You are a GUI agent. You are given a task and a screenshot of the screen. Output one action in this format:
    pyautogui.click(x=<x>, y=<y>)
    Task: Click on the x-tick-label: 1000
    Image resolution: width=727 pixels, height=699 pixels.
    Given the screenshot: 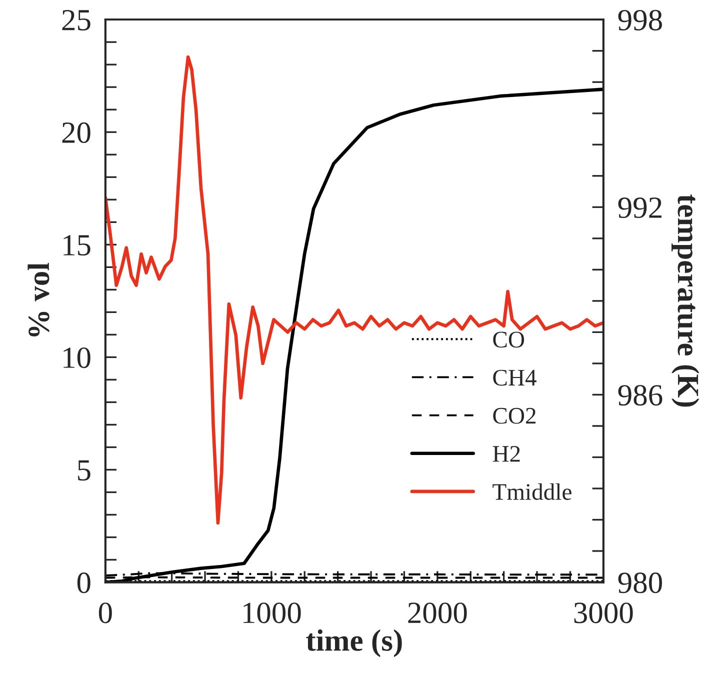 What is the action you would take?
    pyautogui.click(x=272, y=613)
    